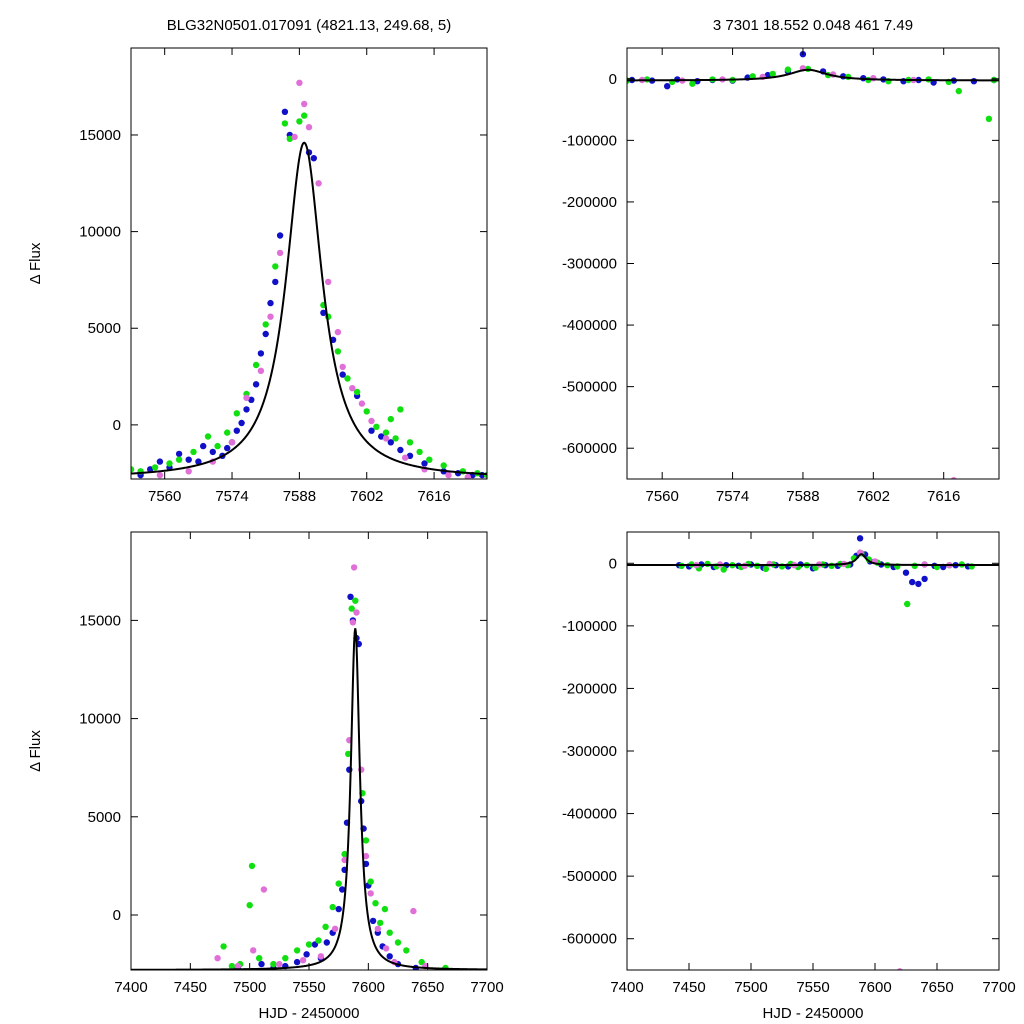 The height and width of the screenshot is (1024, 1024). What do you see at coordinates (433, 496) in the screenshot?
I see `x-tick-label: 7616` at bounding box center [433, 496].